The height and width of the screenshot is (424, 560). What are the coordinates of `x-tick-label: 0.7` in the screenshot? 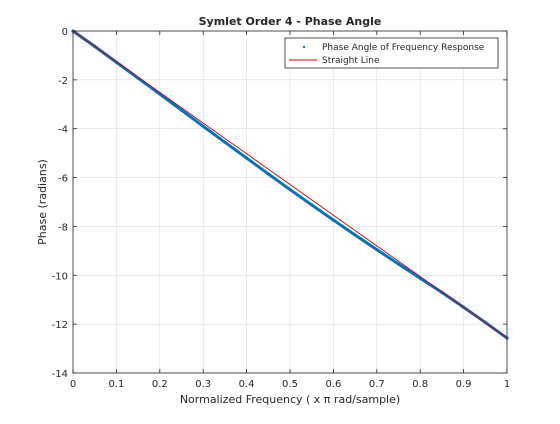 It's located at (377, 384).